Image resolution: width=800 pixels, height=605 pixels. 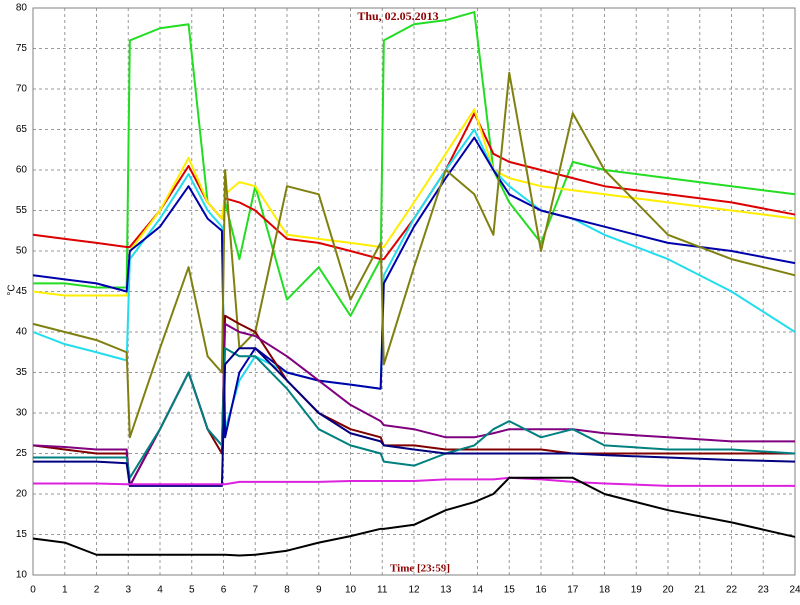 I want to click on x-tick-label: 11, so click(x=382, y=590).